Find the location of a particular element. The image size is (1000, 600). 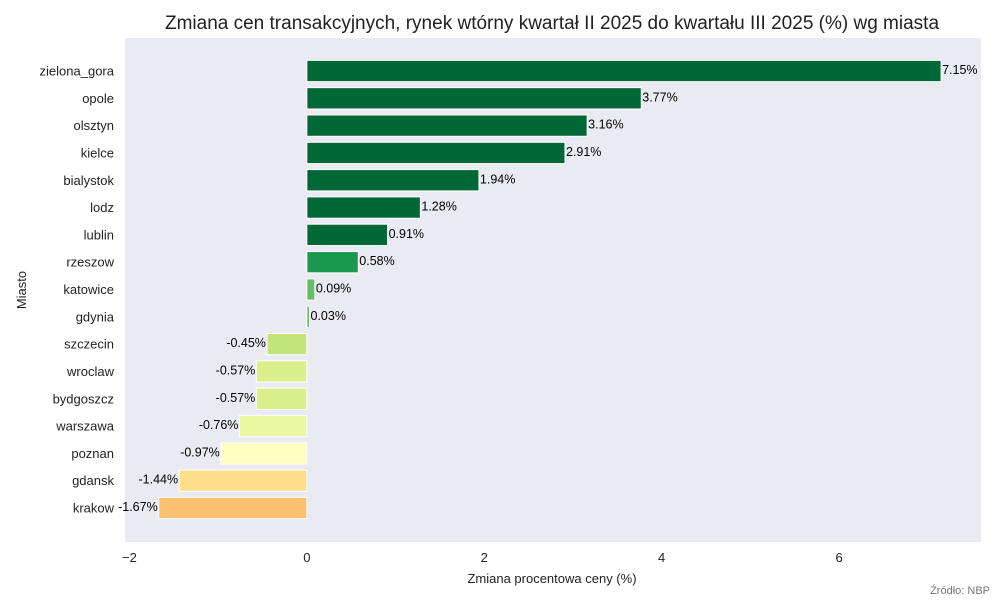

value-label: 0.03% is located at coordinates (328, 316).